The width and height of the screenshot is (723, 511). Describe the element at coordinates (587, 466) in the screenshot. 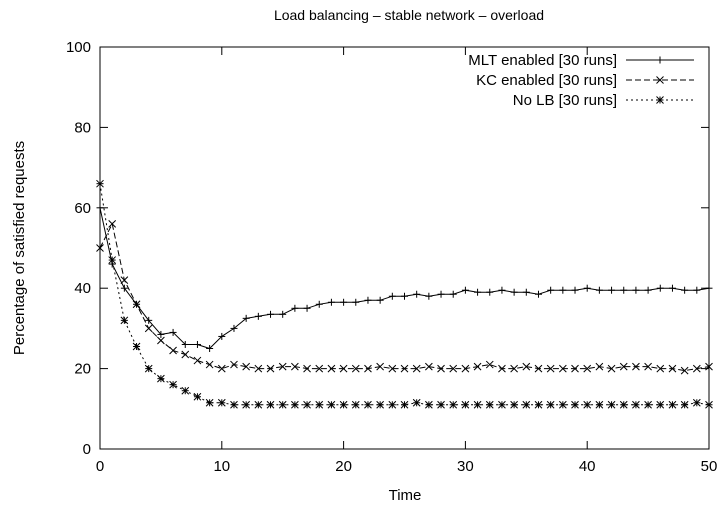

I see `x-tick-label: 40` at that location.